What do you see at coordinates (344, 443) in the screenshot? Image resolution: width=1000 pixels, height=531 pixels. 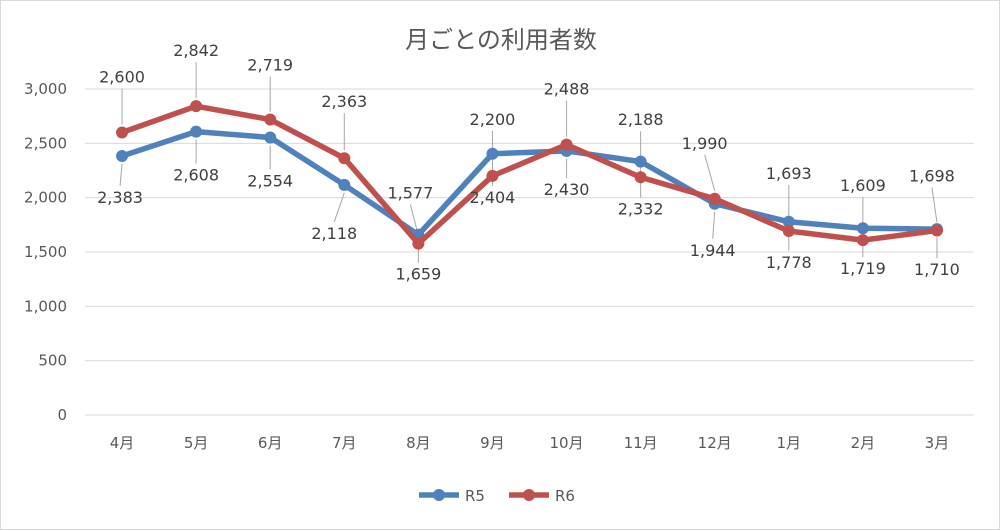 I see `x-tick-label: 7月` at bounding box center [344, 443].